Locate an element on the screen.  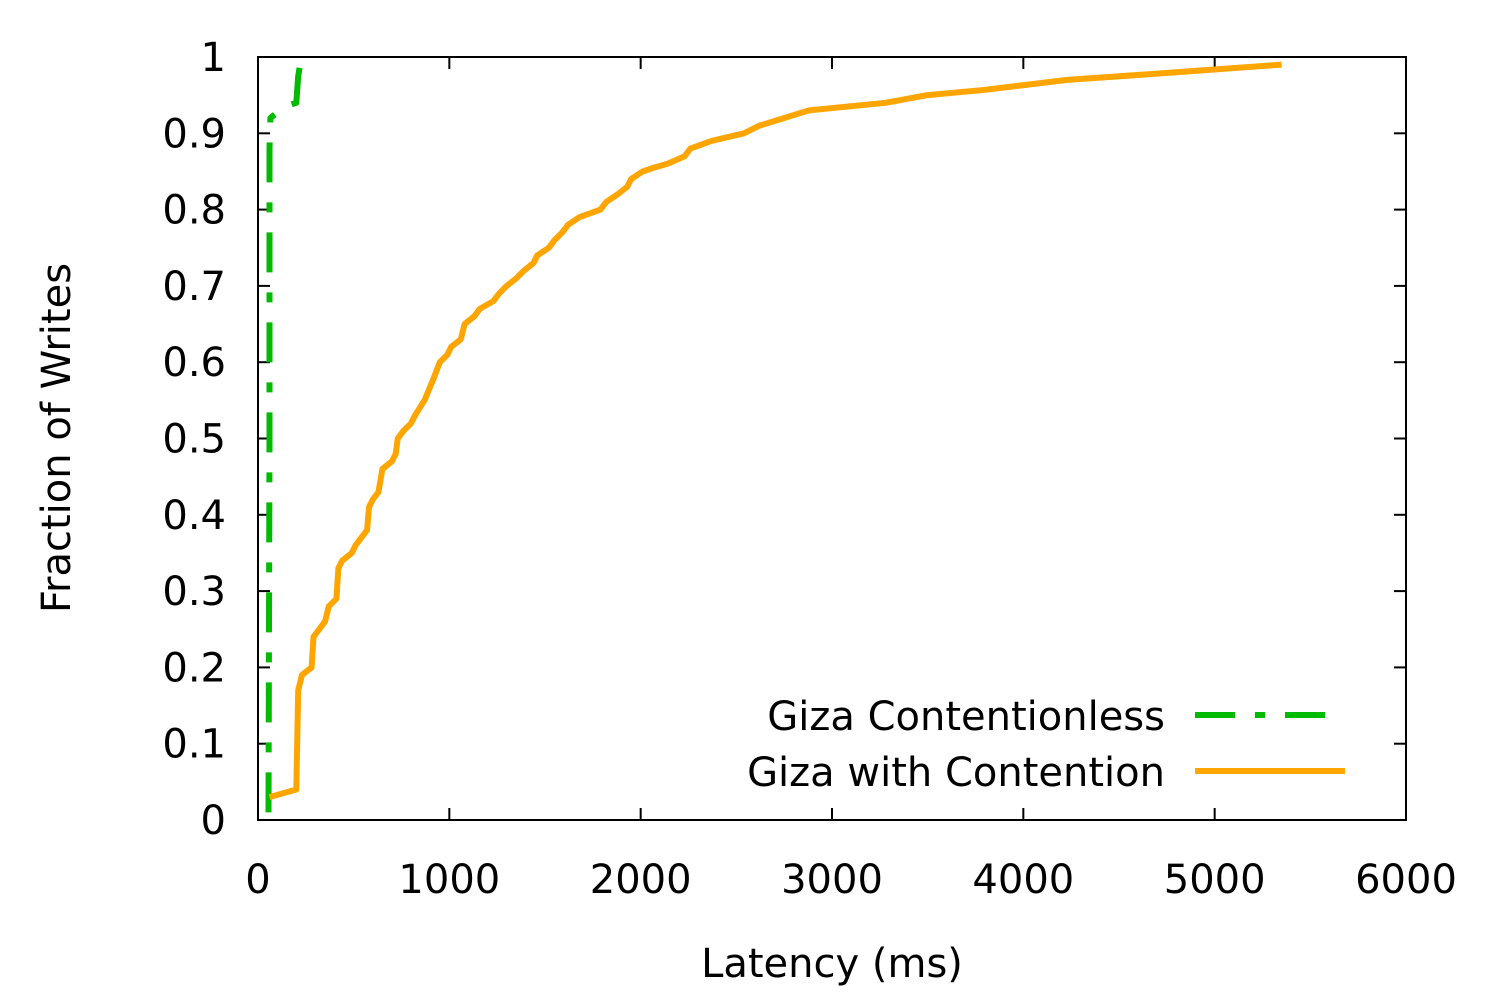
y-tick-label: 0.1 is located at coordinates (194, 745).